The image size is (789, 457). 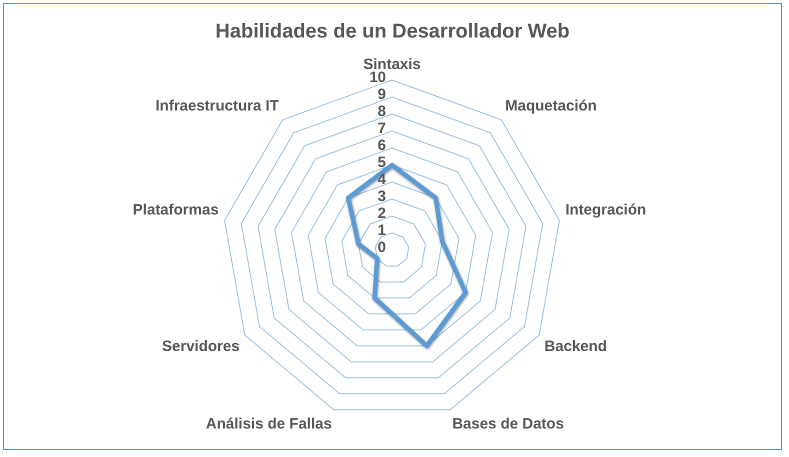 What do you see at coordinates (382, 145) in the screenshot?
I see `y-tick-label: 6` at bounding box center [382, 145].